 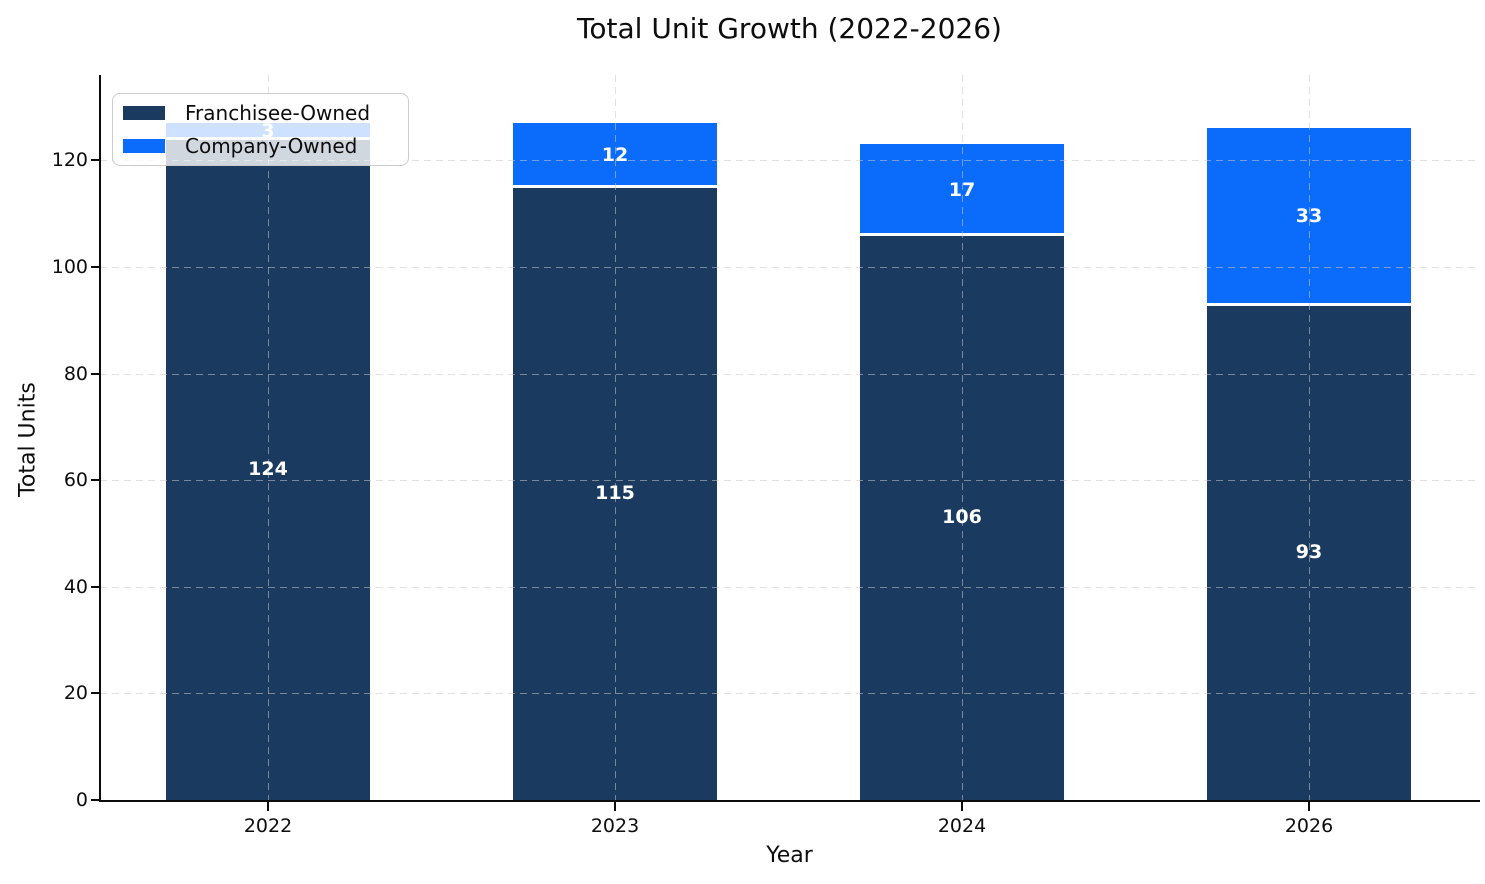 I want to click on bar-value-label: 115, so click(x=615, y=493).